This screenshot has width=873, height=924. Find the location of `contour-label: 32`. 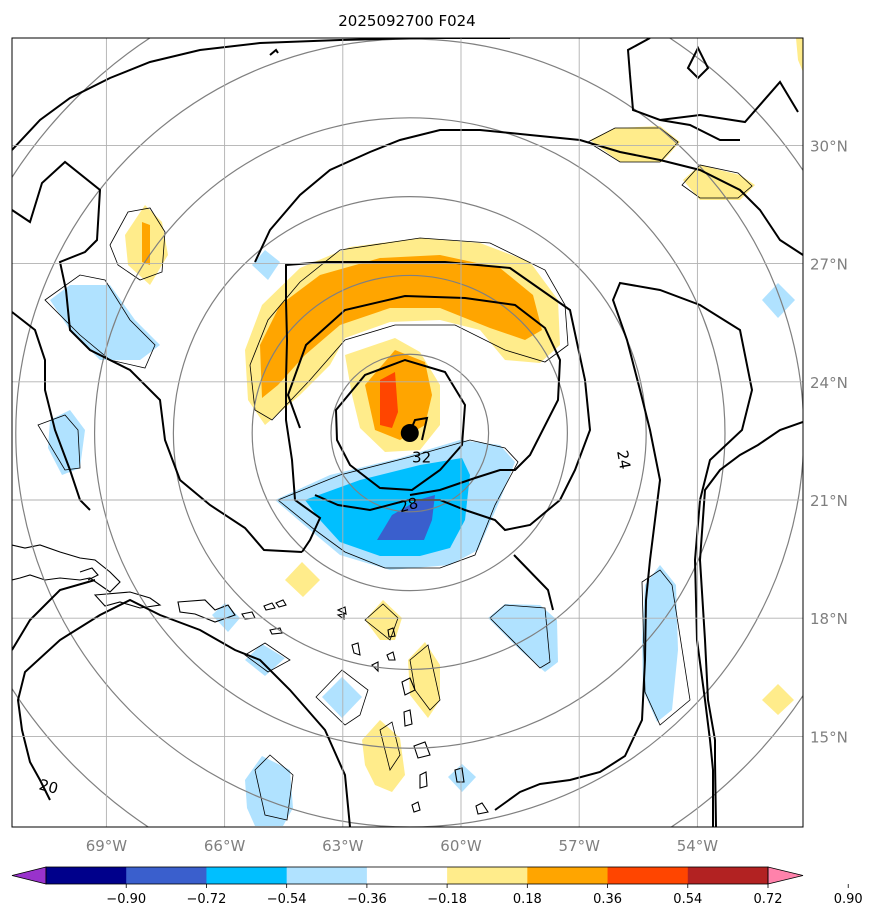

contour-label: 32 is located at coordinates (421, 458).